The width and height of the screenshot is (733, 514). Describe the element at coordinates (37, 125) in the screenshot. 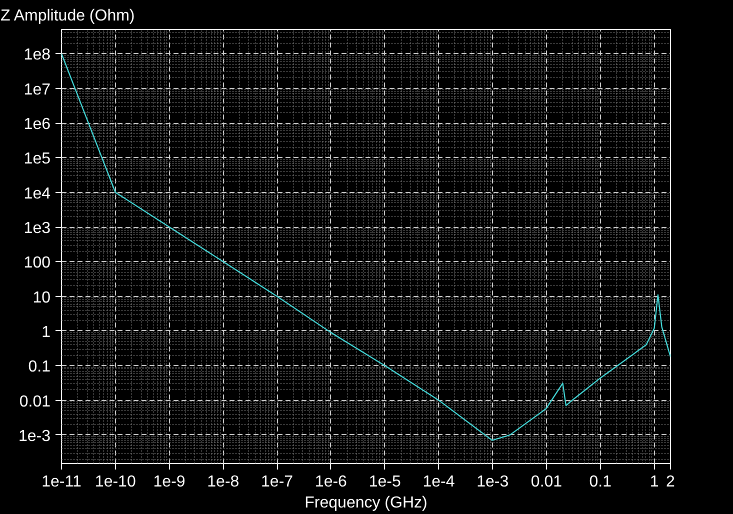

I see `y-tick-label: 1e6` at that location.